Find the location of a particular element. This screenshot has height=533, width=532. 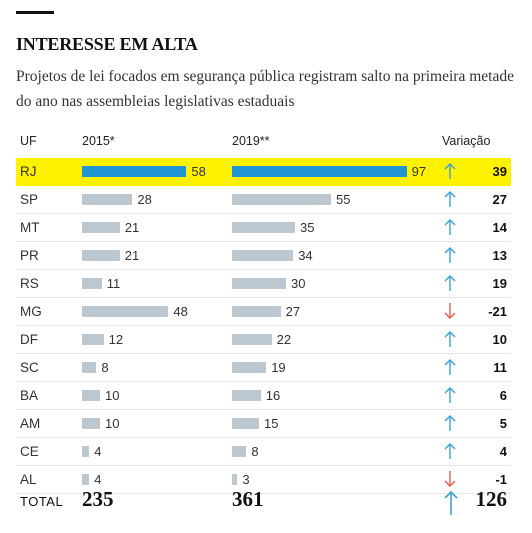

variation-value: 13 is located at coordinates (499, 255).